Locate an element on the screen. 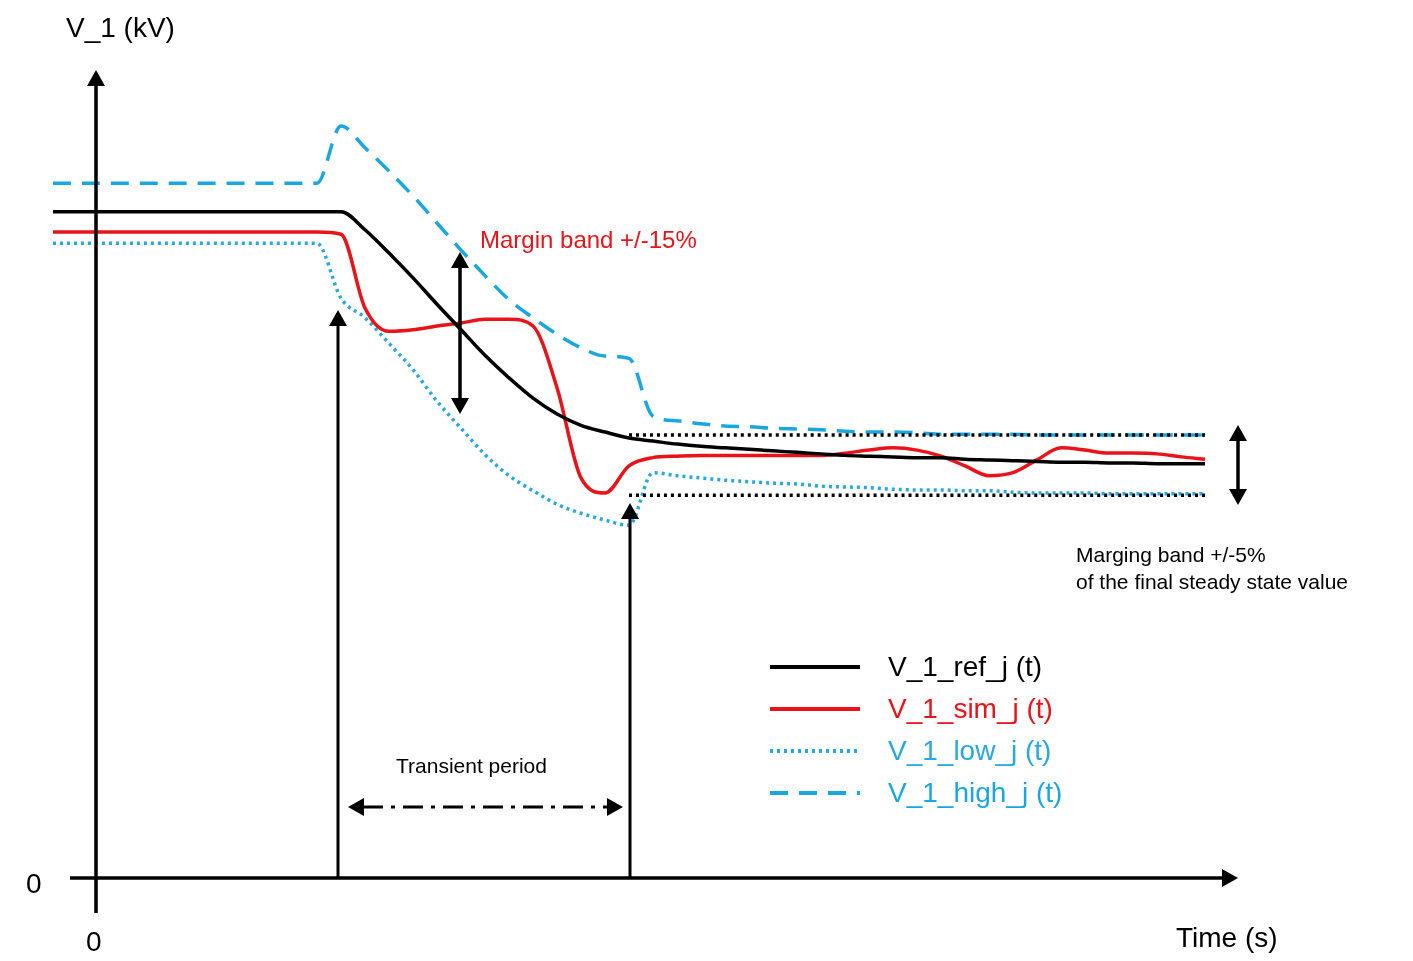  annotation: 0 is located at coordinates (34, 884).